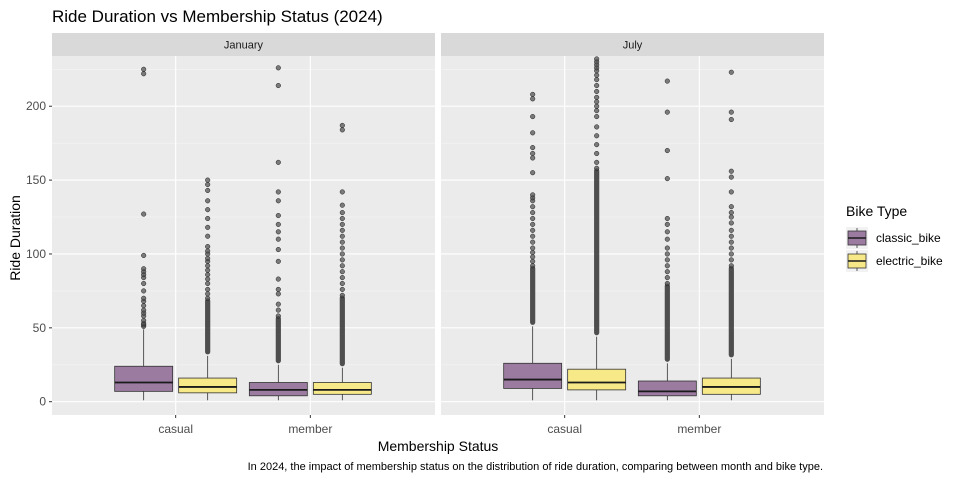 This screenshot has width=960, height=480. What do you see at coordinates (36, 254) in the screenshot?
I see `y-tick-label: 100` at bounding box center [36, 254].